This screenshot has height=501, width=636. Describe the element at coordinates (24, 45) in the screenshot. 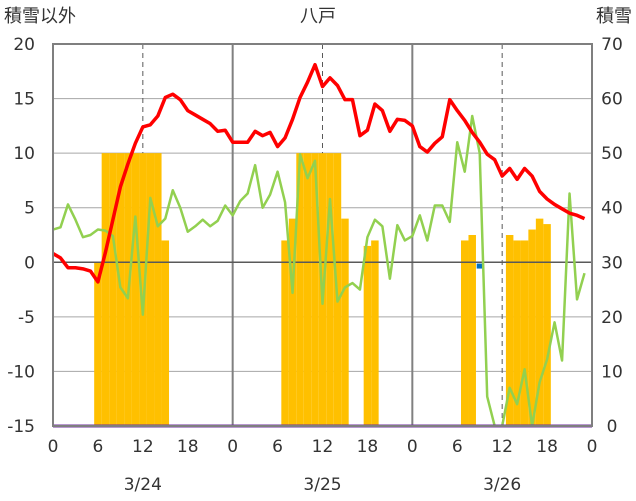

I see `y-left-tick-label: 20` at that location.